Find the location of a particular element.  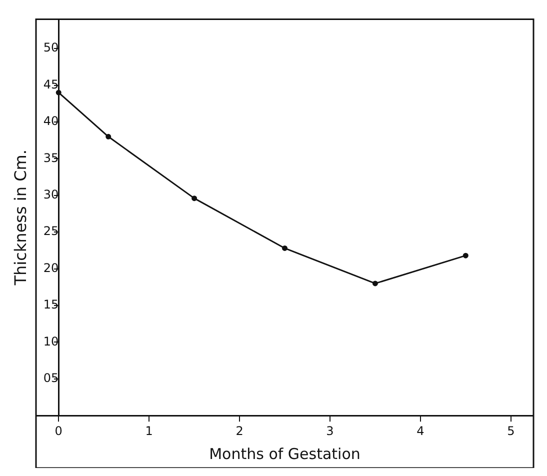

y-tick-label: 45 is located at coordinates (51, 84).